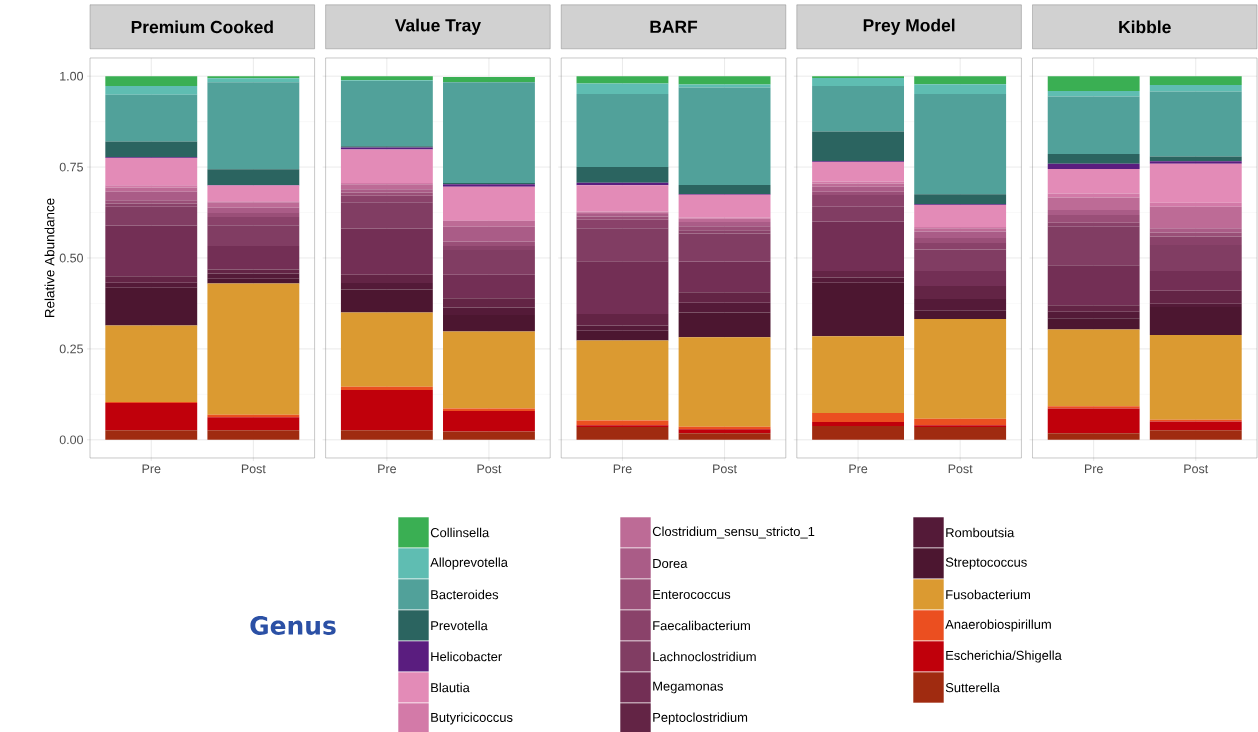  I want to click on legend-label: Butyricicoccus, so click(472, 718).